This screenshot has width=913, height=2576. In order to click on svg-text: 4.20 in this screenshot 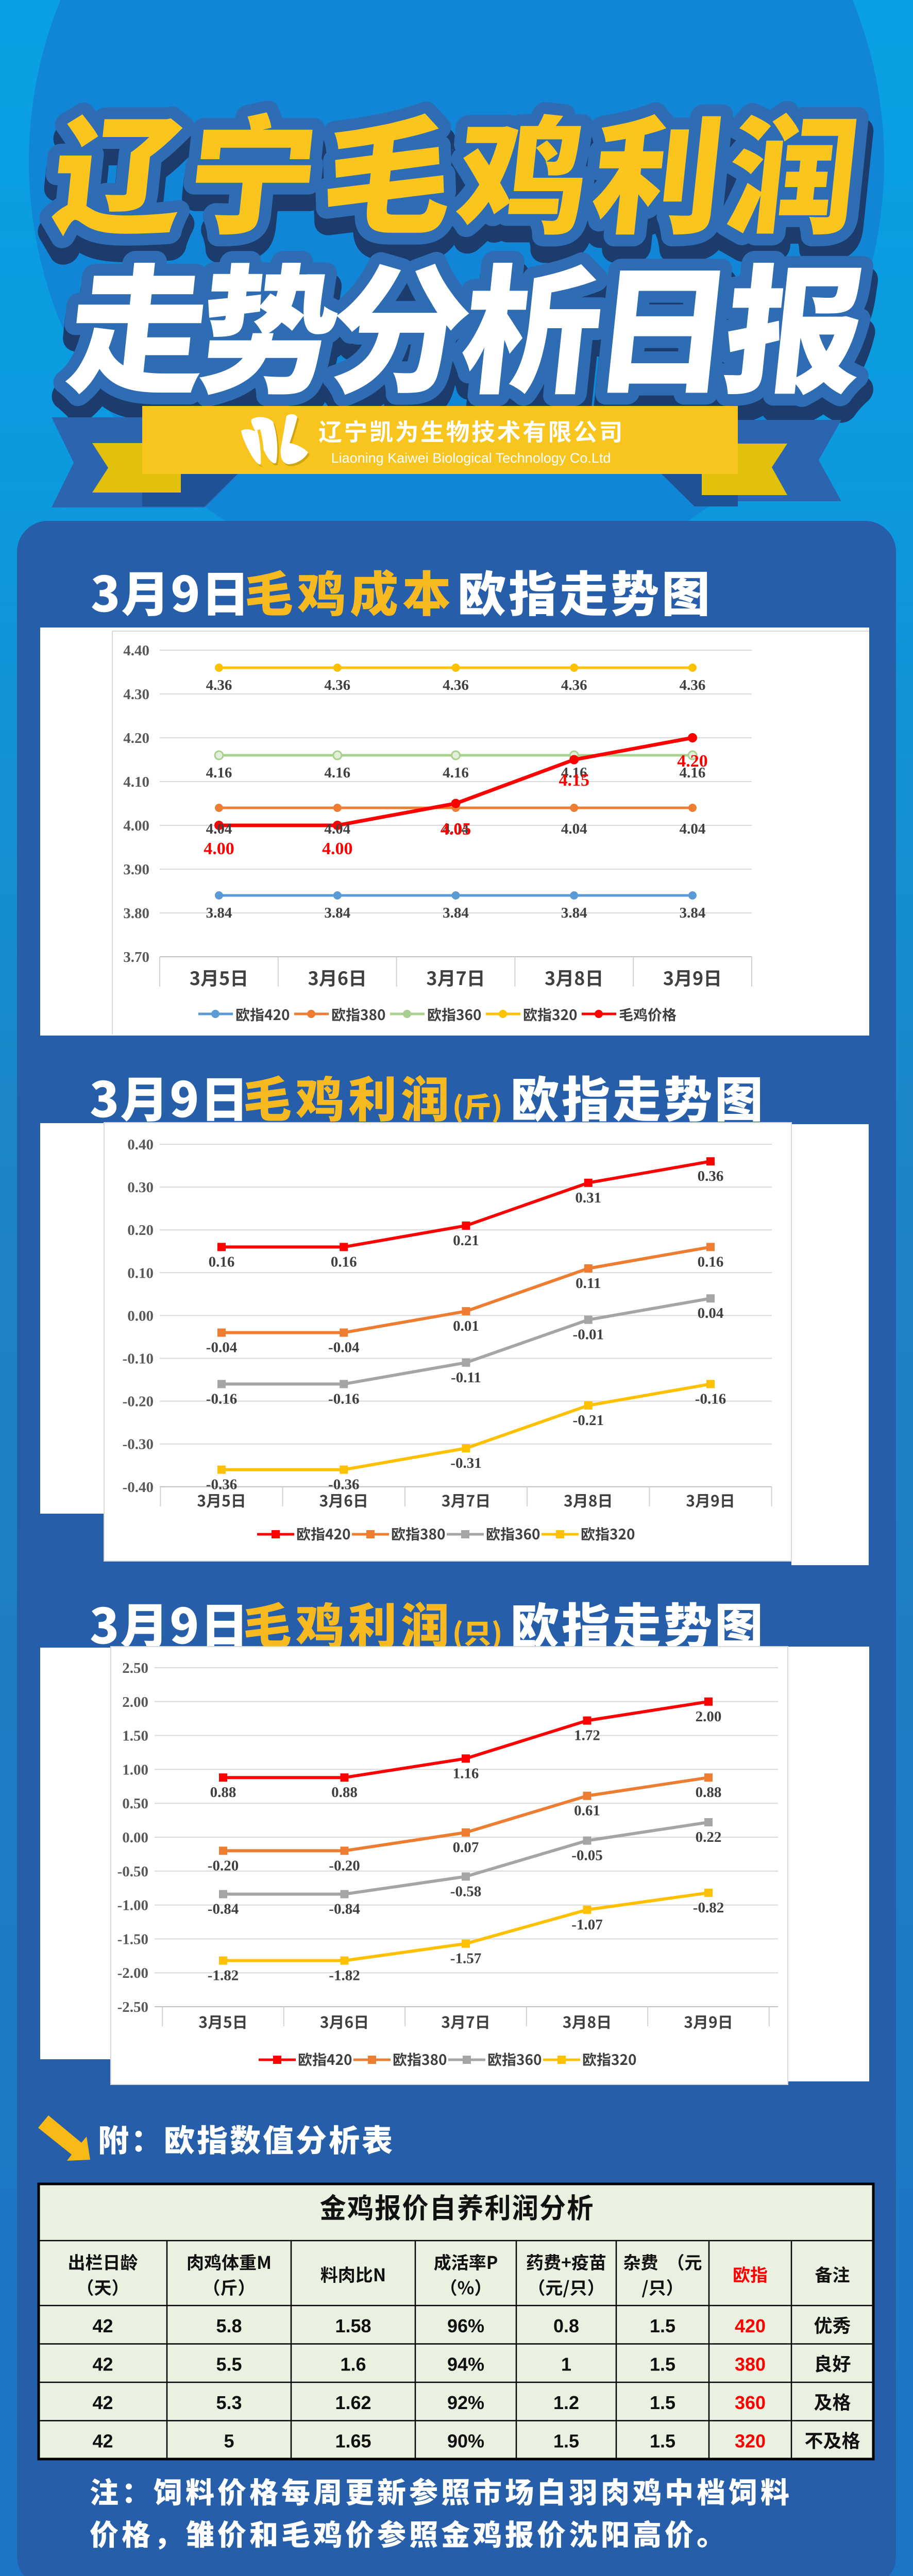, I will do `click(692, 761)`.